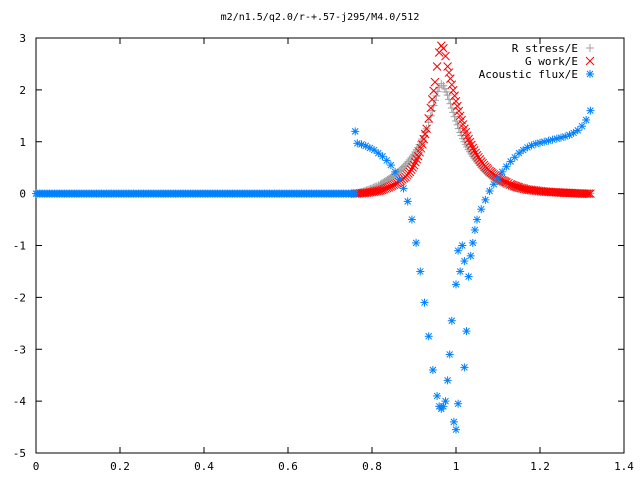 Image resolution: width=640 pixels, height=480 pixels. What do you see at coordinates (590, 61) in the screenshot?
I see `legend-marker` at bounding box center [590, 61].